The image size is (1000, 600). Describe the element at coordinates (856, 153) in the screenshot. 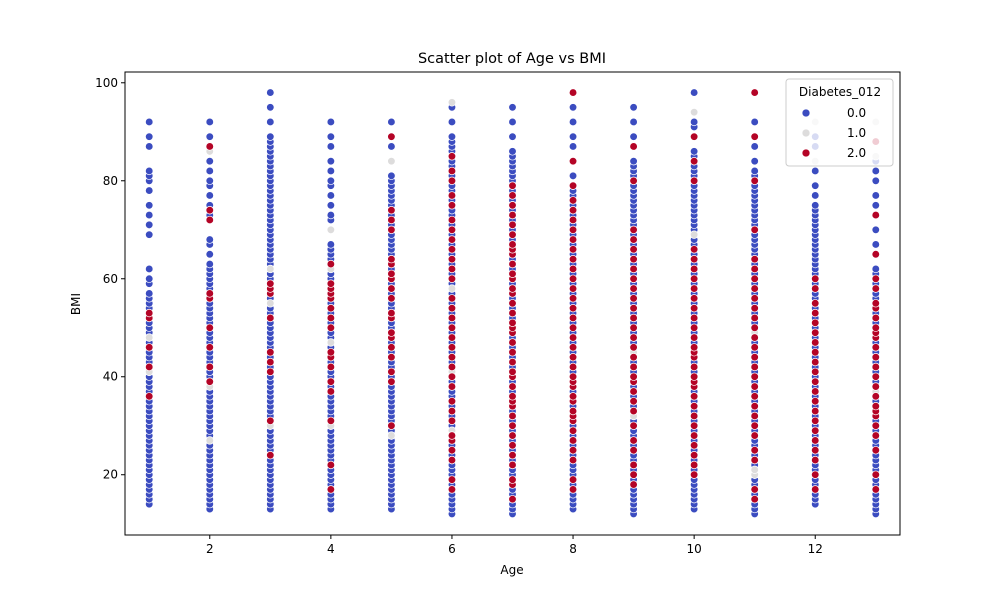

I see `legend-label: 2.0` at that location.